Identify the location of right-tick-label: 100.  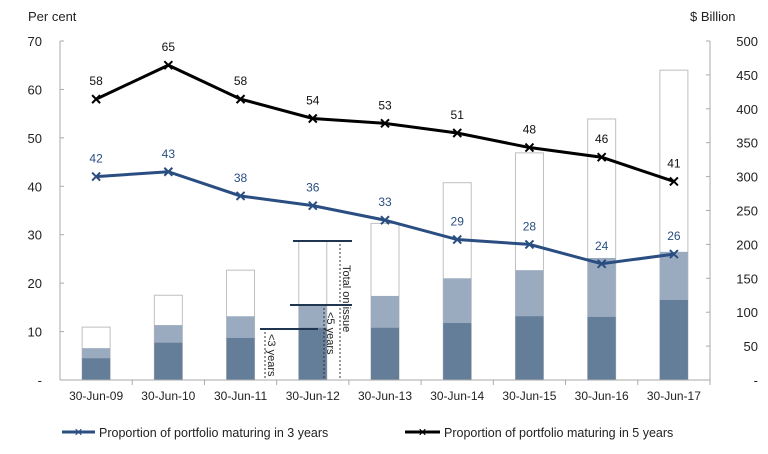
(747, 312).